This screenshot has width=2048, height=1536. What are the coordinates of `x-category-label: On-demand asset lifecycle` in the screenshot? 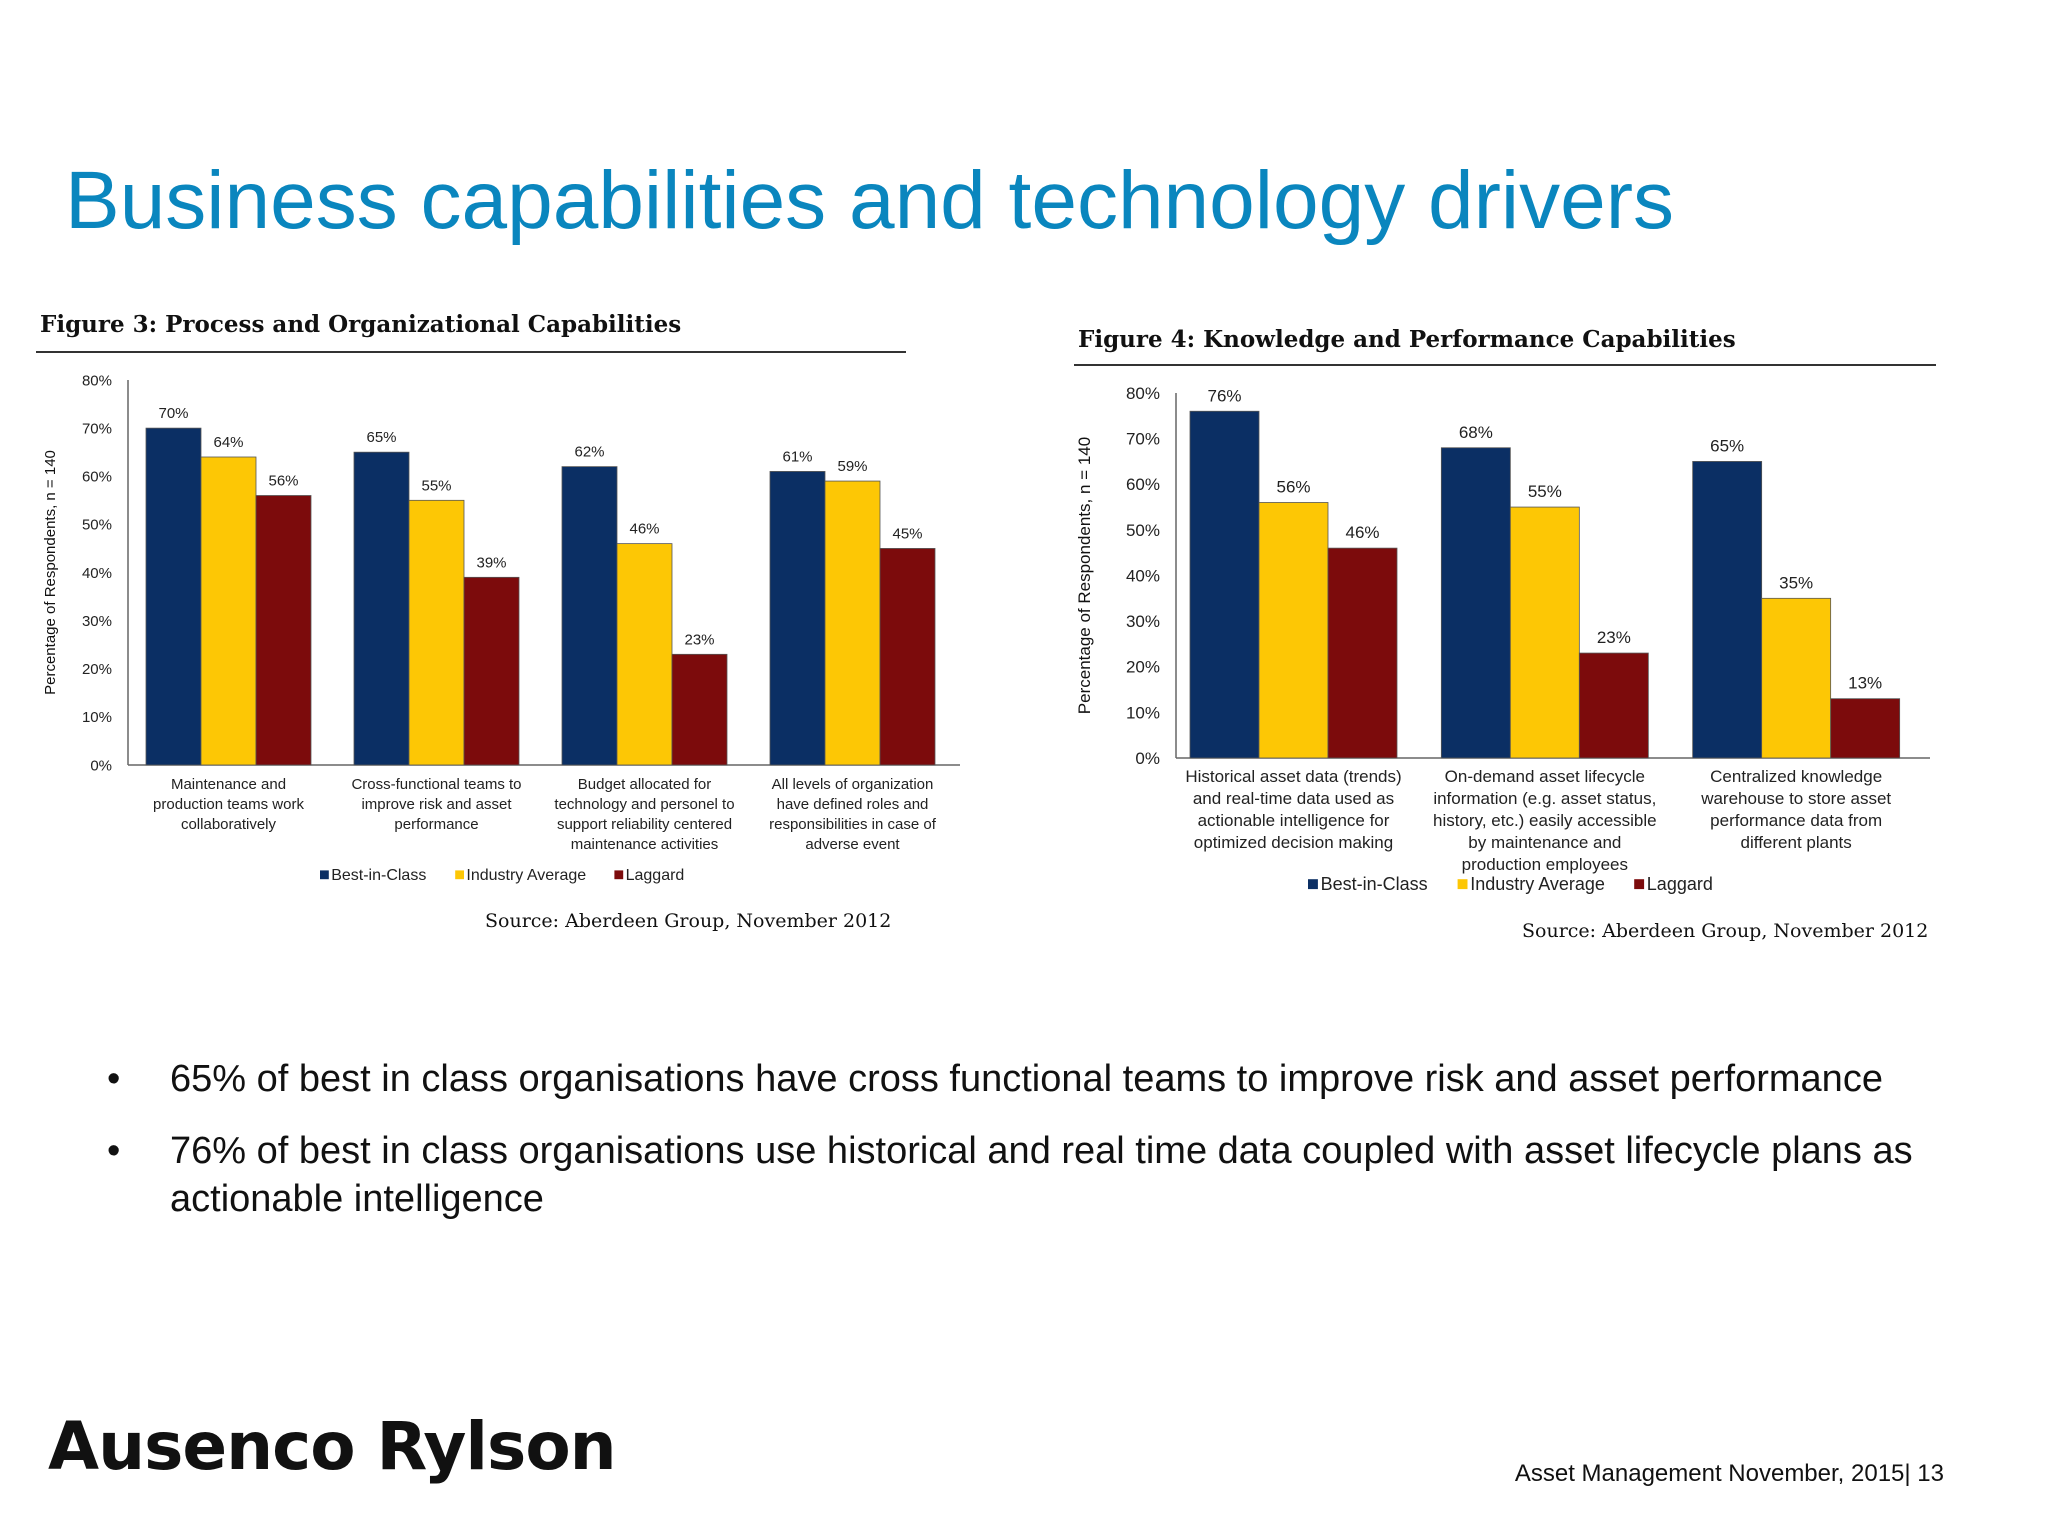 It's located at (1545, 776).